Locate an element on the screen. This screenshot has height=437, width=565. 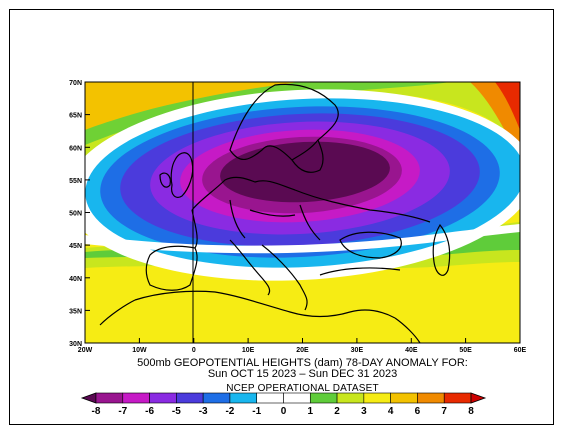
colorbar-label: -1 is located at coordinates (256, 411).